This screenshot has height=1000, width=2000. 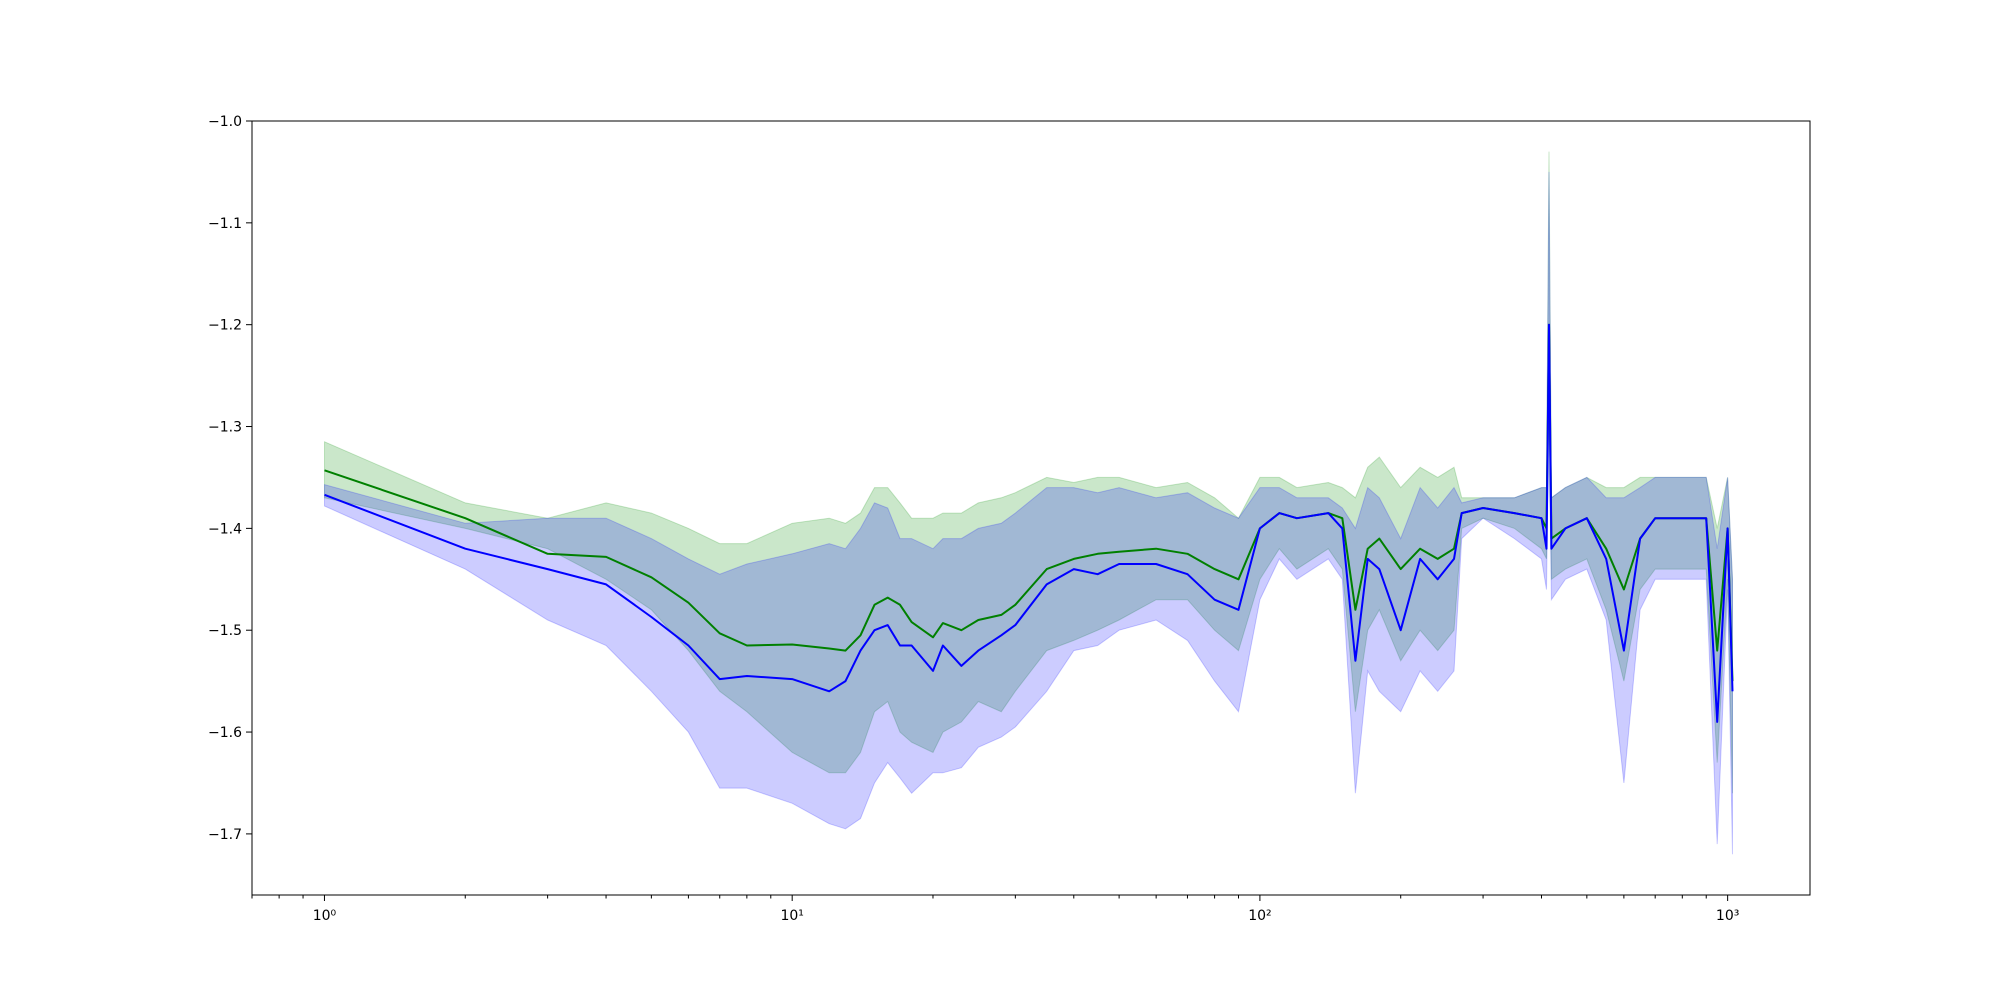 I want to click on y-tick-label: −1.6, so click(x=225, y=733).